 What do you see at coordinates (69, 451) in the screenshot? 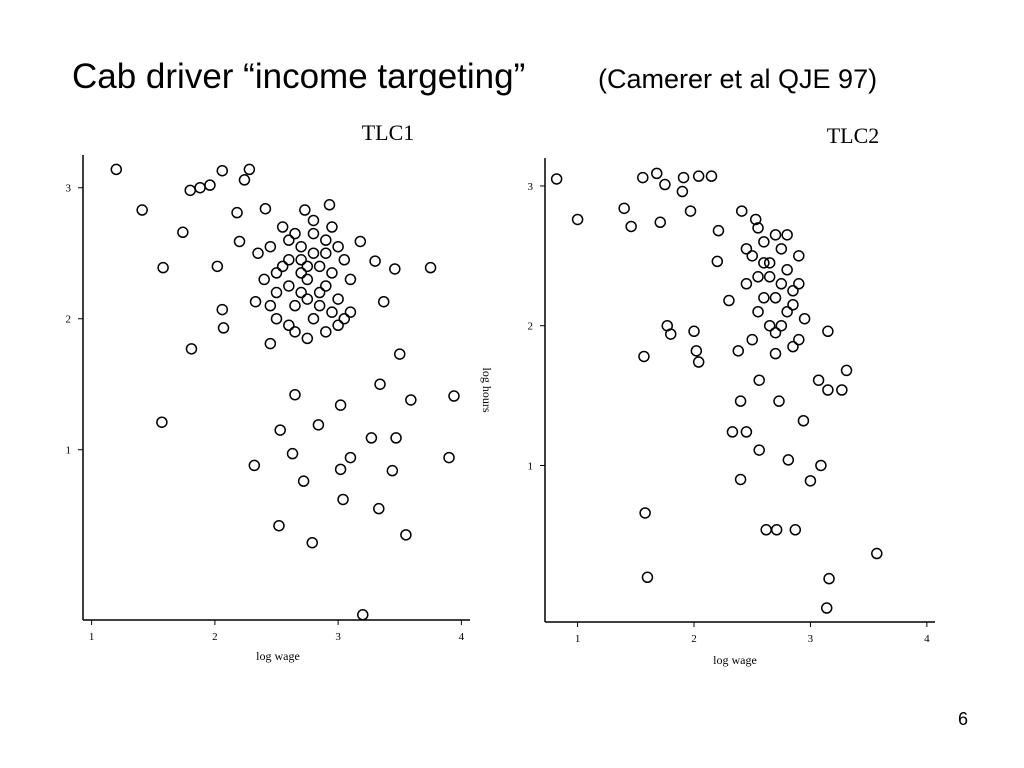
I see `y-tick-label: 1` at bounding box center [69, 451].